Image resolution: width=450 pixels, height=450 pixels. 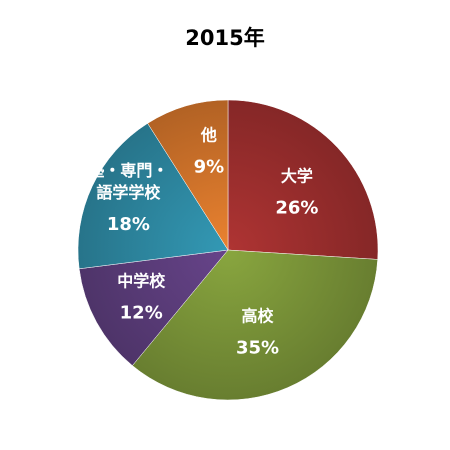 I want to click on slice-label-大学: 大学 26%, so click(x=296, y=193).